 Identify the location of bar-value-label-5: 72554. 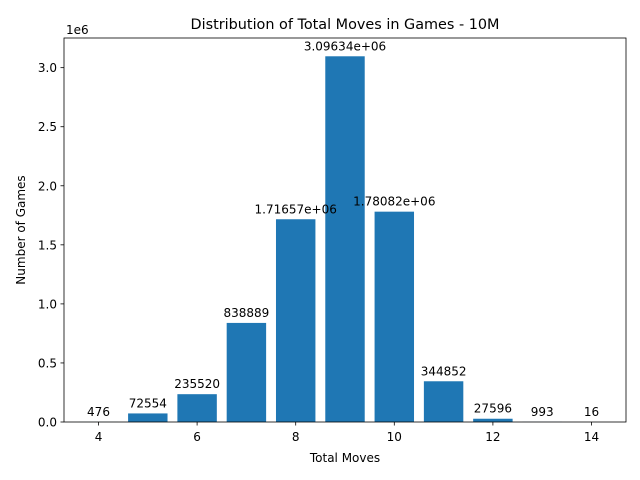
(148, 403).